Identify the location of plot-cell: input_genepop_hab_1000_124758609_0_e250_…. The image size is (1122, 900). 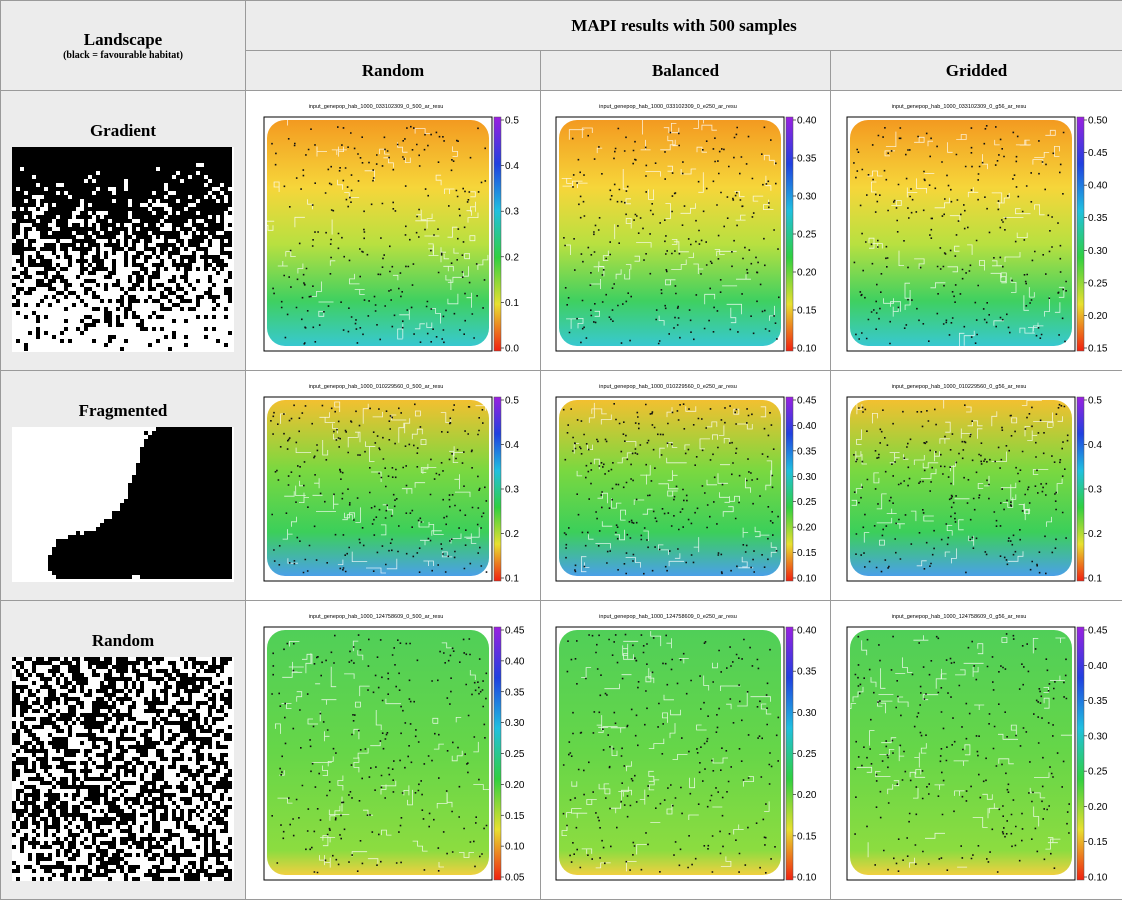
(686, 750).